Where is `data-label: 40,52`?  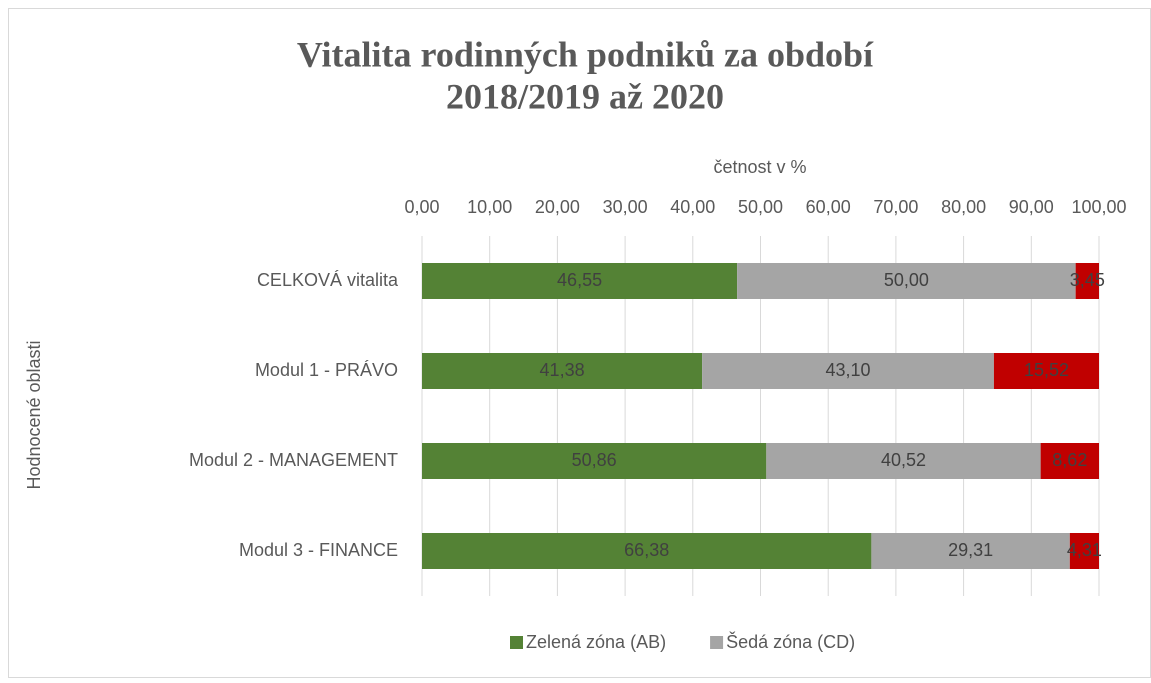 data-label: 40,52 is located at coordinates (903, 460).